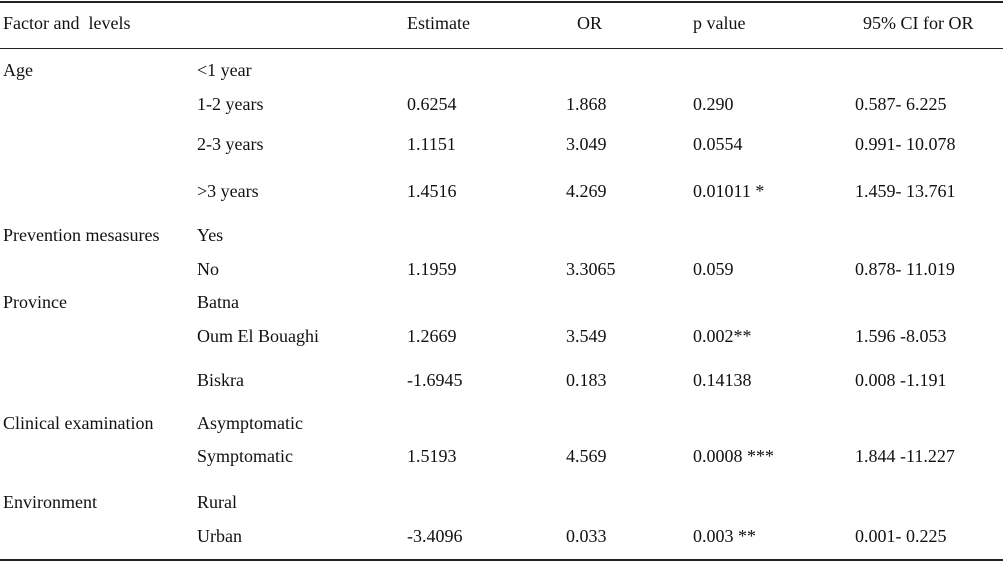 The width and height of the screenshot is (1003, 561). What do you see at coordinates (431, 144) in the screenshot?
I see `estimate: 1.1151` at bounding box center [431, 144].